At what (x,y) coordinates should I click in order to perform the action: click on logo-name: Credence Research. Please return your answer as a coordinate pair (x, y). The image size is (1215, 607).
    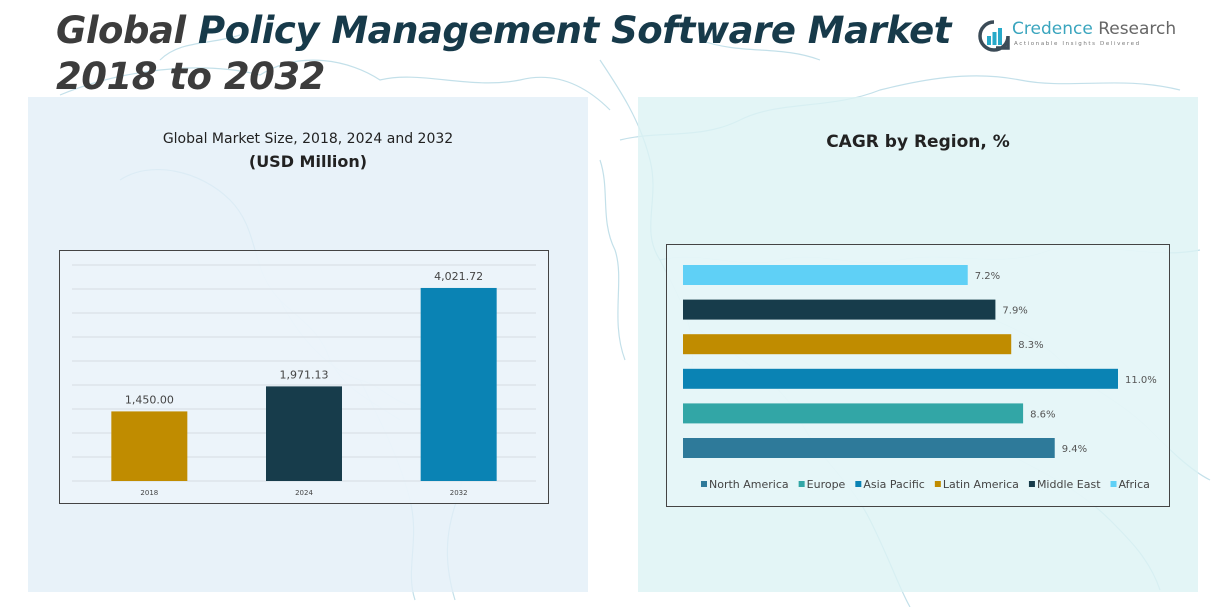
    Looking at the image, I should click on (1094, 29).